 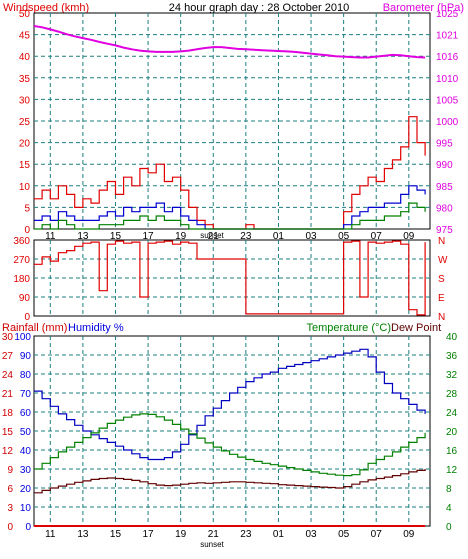 What do you see at coordinates (25, 14) in the screenshot?
I see `wind-y-tick: 50` at bounding box center [25, 14].